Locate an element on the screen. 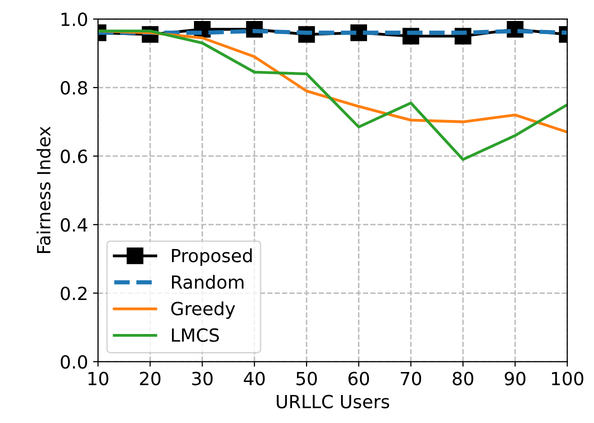 Image resolution: width=594 pixels, height=423 pixels. y-tick-label: 0.6 is located at coordinates (74, 157).